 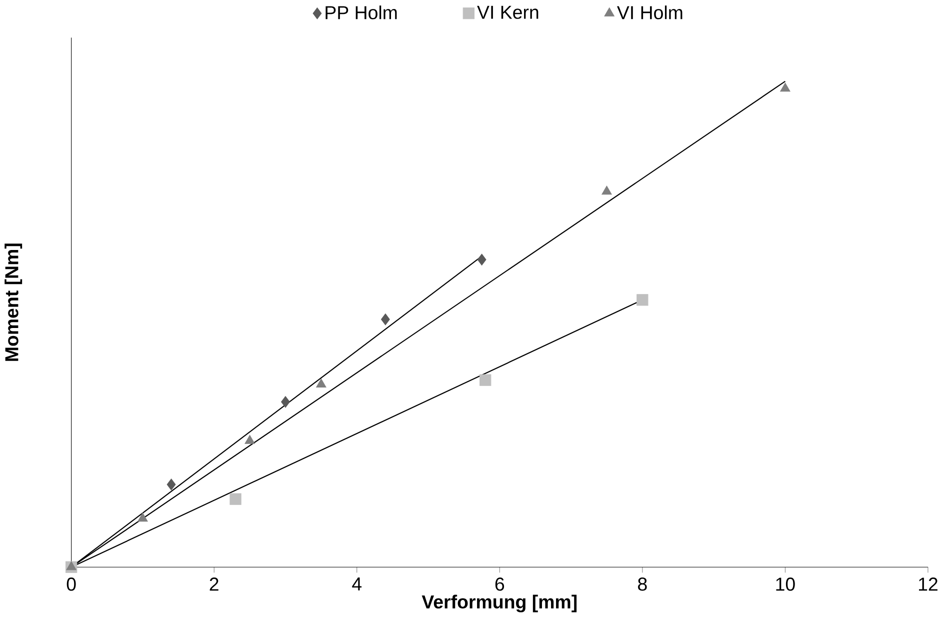 What do you see at coordinates (214, 584) in the screenshot?
I see `x-tick-label: 2` at bounding box center [214, 584].